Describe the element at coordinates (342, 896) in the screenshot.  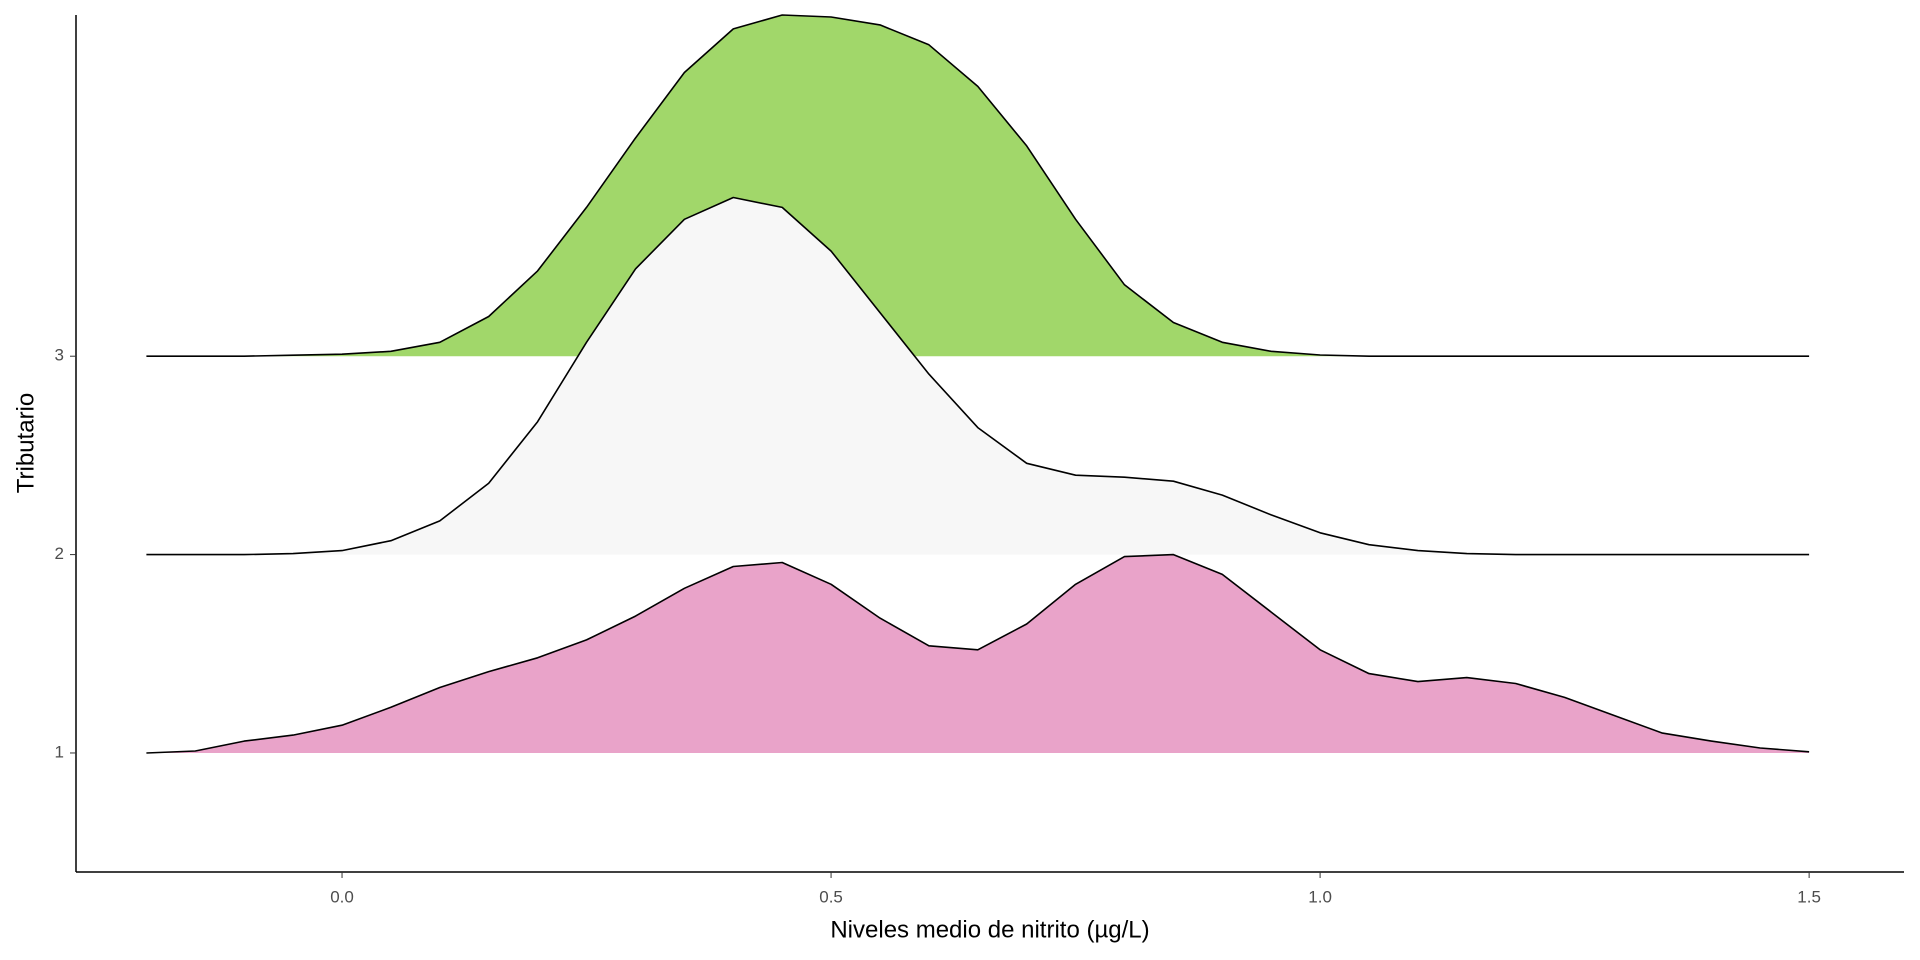
I see `x-tick-label: 0.0` at that location.